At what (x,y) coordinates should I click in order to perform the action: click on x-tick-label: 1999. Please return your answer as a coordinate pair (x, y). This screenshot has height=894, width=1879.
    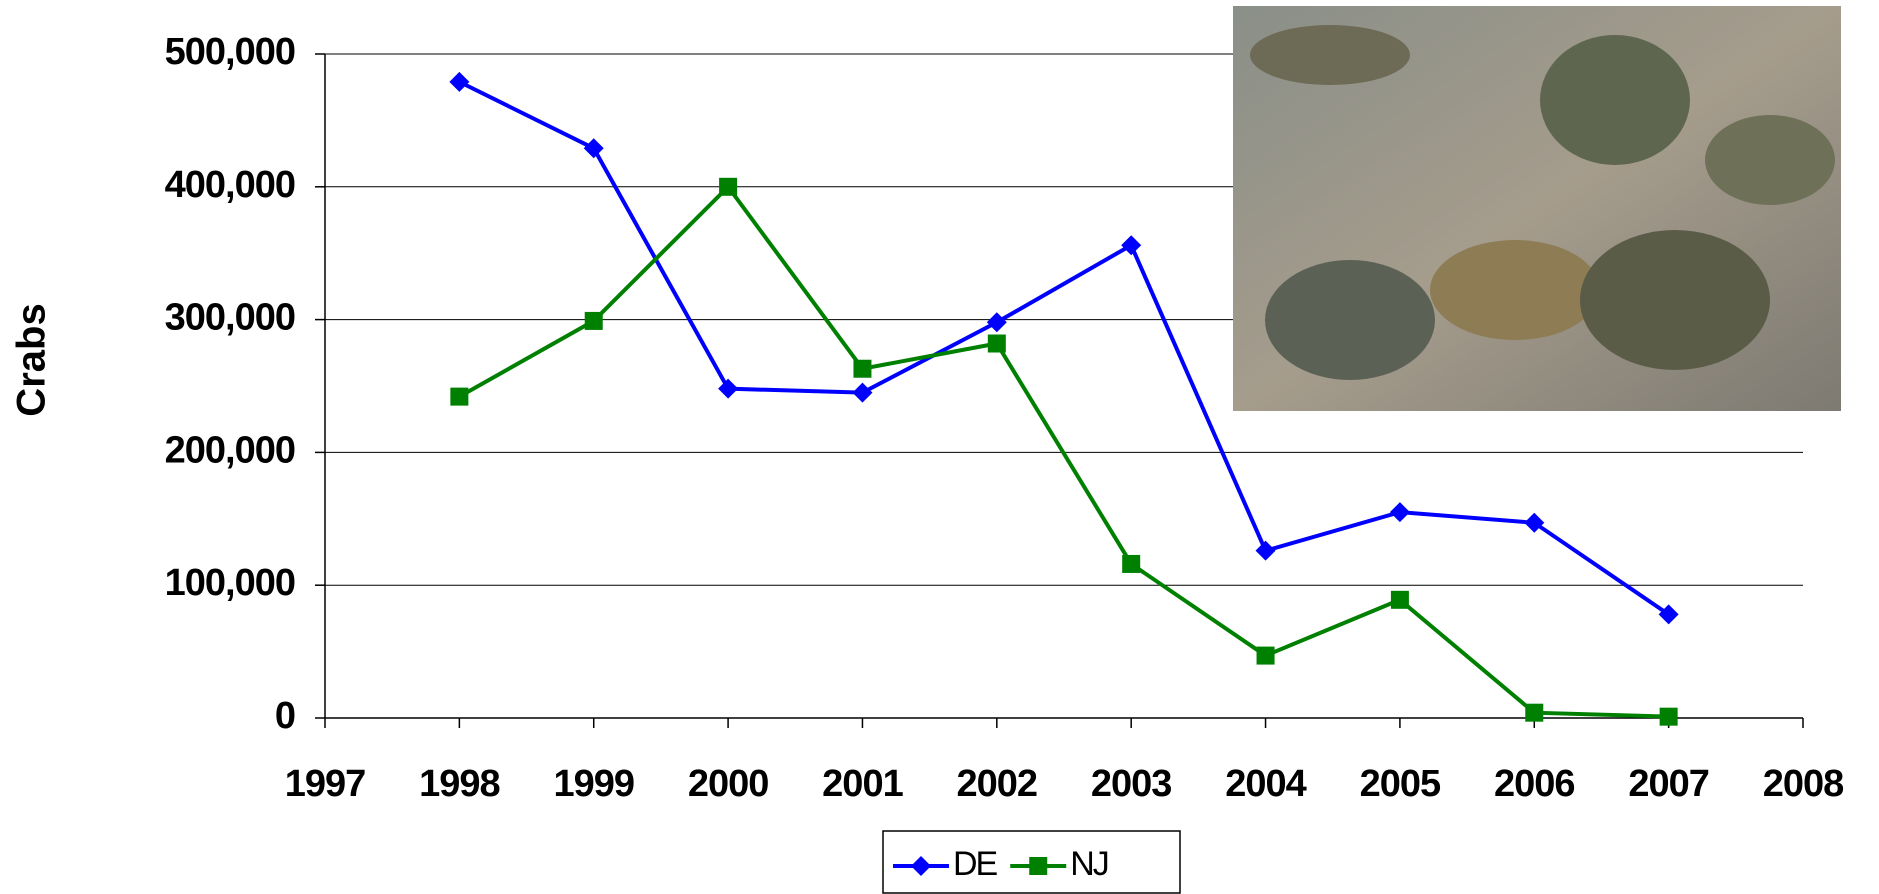
    Looking at the image, I should click on (593, 784).